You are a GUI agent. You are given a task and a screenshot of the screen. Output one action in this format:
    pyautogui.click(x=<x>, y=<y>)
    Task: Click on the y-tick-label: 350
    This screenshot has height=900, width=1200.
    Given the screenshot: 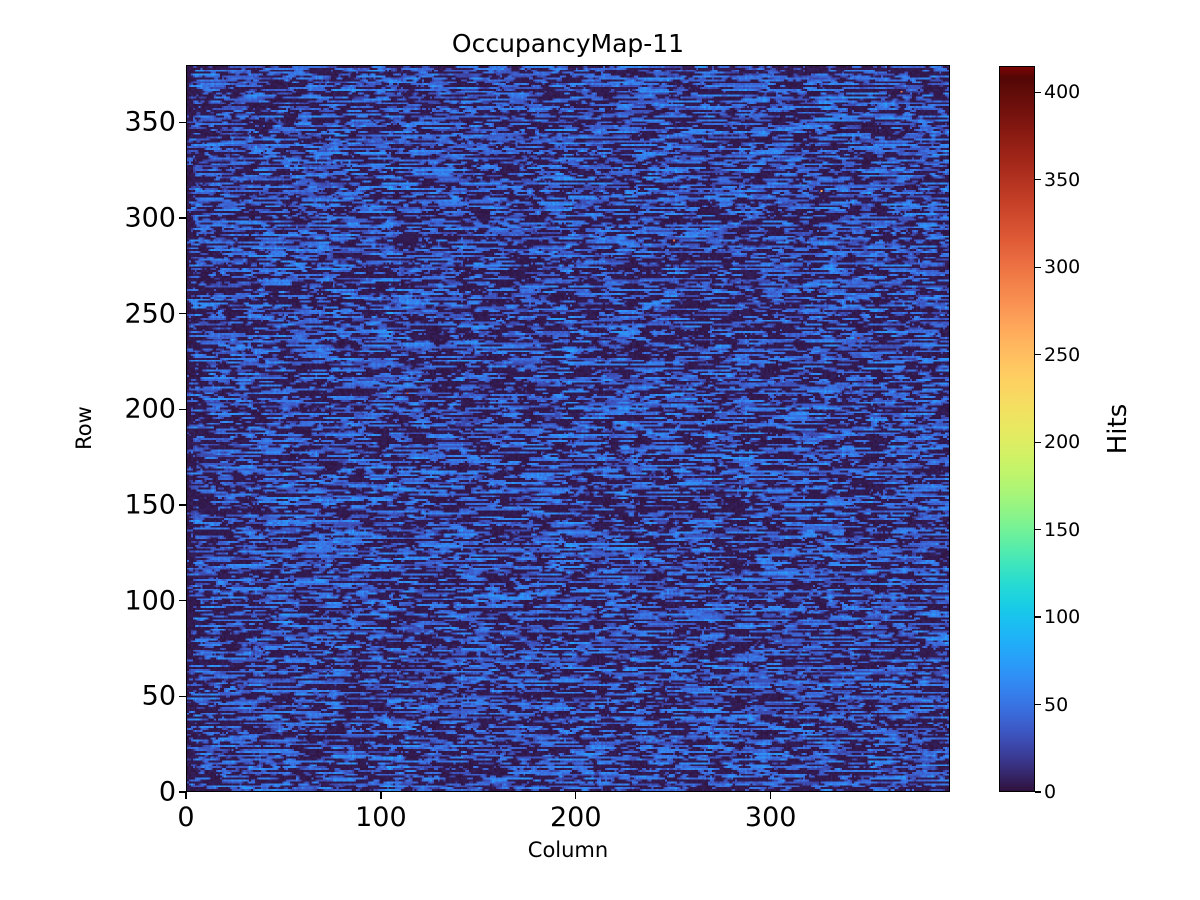 What is the action you would take?
    pyautogui.click(x=150, y=122)
    